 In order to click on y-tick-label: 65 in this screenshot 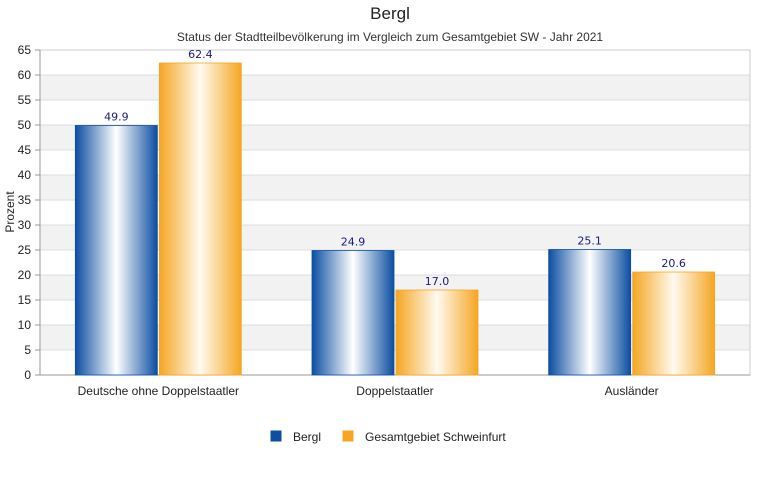, I will do `click(25, 50)`.